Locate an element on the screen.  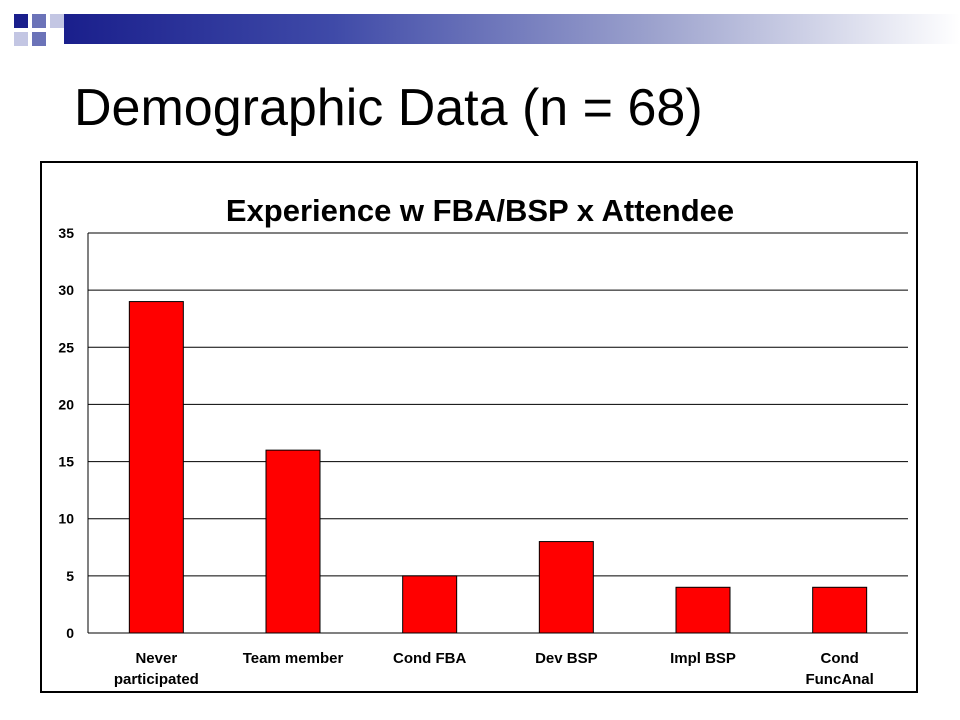
x-category-label: FuncAnal is located at coordinates (839, 679).